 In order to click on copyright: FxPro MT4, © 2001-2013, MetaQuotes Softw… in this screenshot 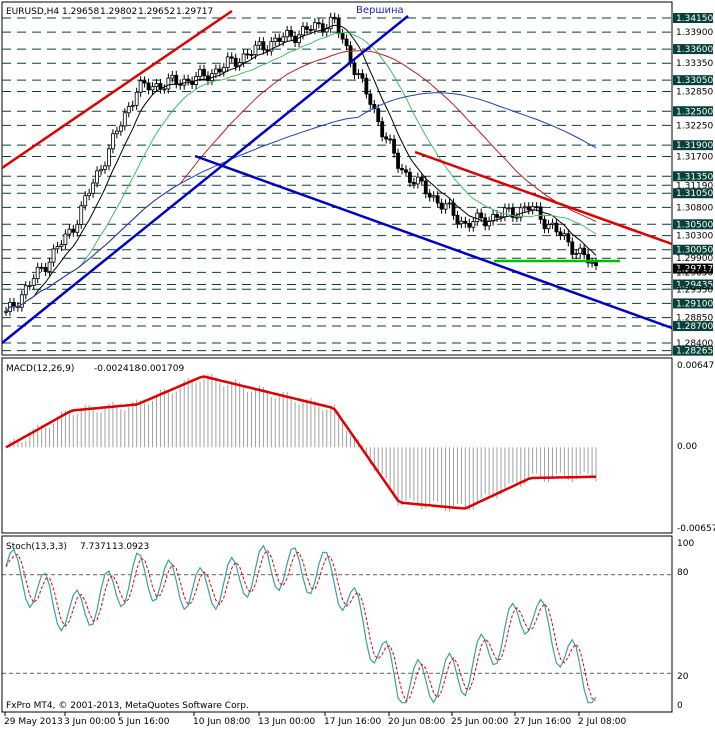, I will do `click(127, 706)`.